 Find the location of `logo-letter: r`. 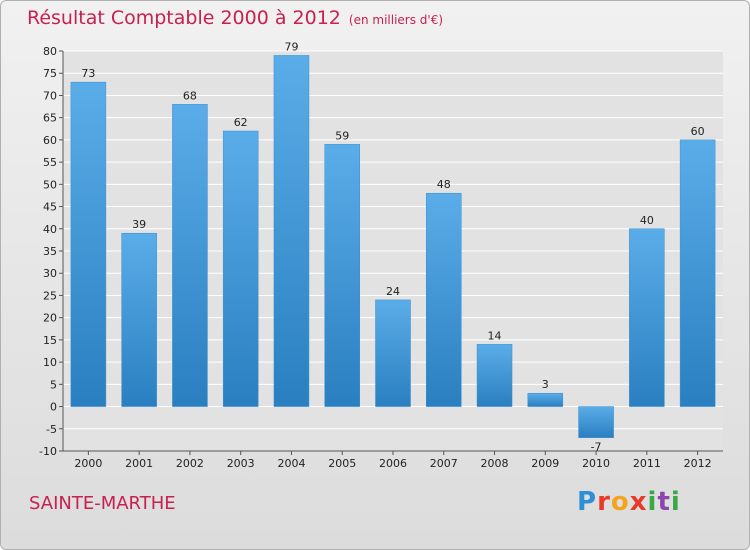

logo-letter: r is located at coordinates (604, 502).